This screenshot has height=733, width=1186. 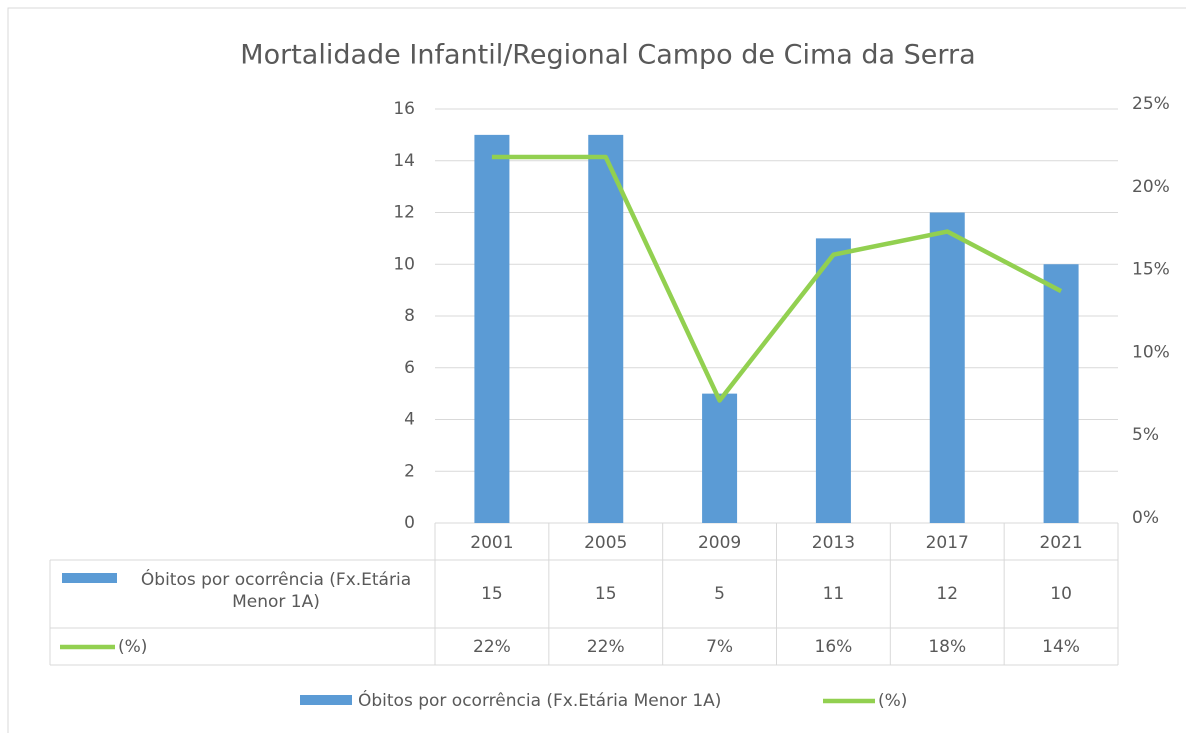 What do you see at coordinates (1060, 543) in the screenshot?
I see `x-tick-label: 2021` at bounding box center [1060, 543].